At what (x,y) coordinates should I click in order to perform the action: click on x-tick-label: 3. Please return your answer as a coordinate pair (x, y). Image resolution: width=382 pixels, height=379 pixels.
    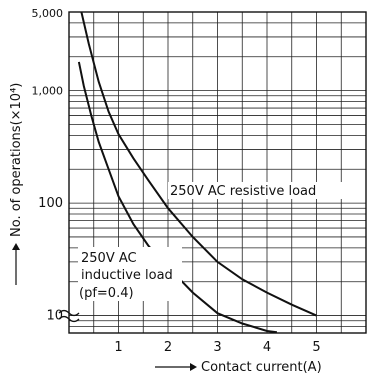
    Looking at the image, I should click on (217, 347).